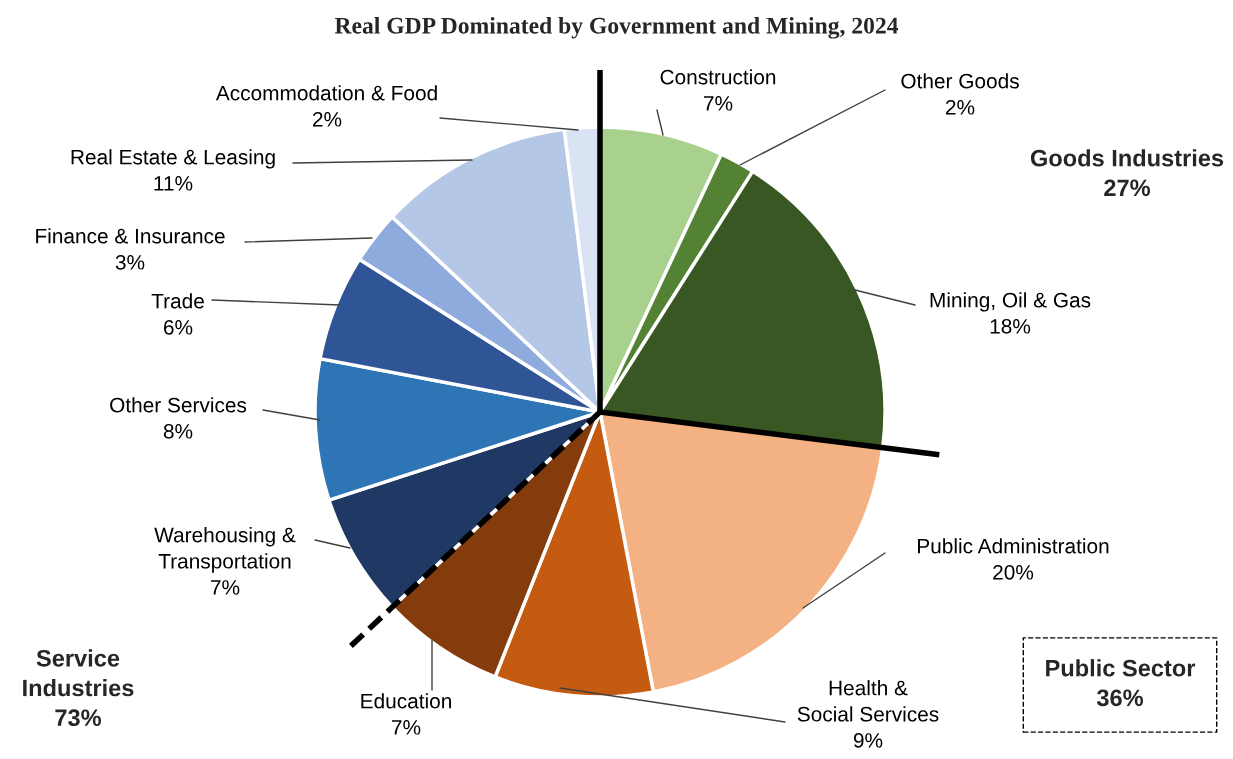 This screenshot has width=1233, height=759. Describe the element at coordinates (178, 327) in the screenshot. I see `data-label: 6%` at that location.